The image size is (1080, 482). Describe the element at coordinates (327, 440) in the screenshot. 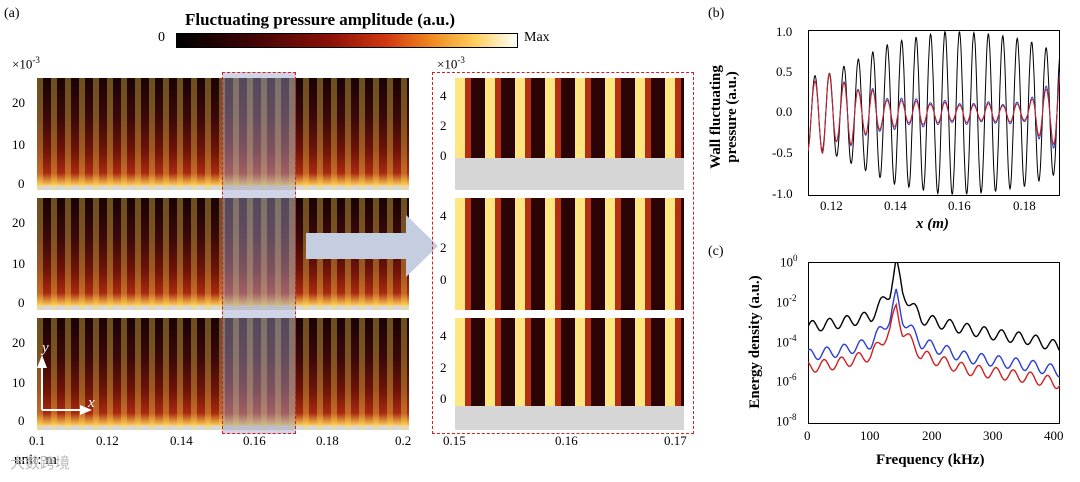

I see `left-xtick-4: 0.18` at that location.